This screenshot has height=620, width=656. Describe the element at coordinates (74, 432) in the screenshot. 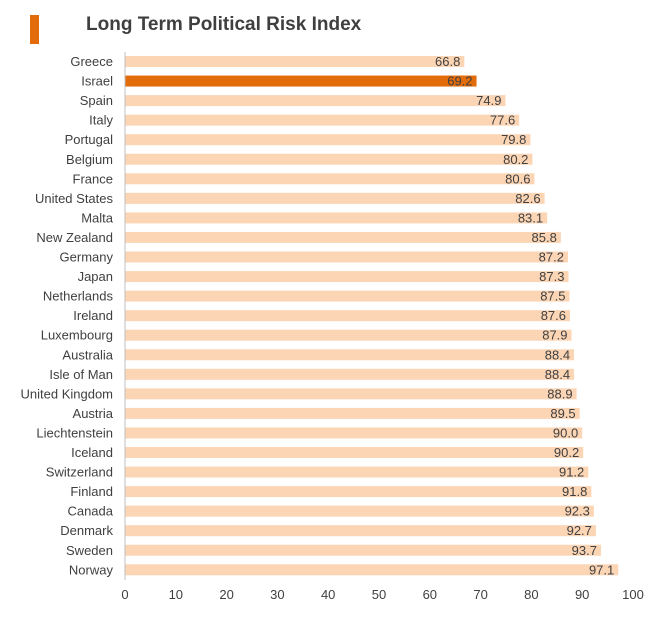

I see `category-label-liechtenstein: Liechtenstein` at that location.